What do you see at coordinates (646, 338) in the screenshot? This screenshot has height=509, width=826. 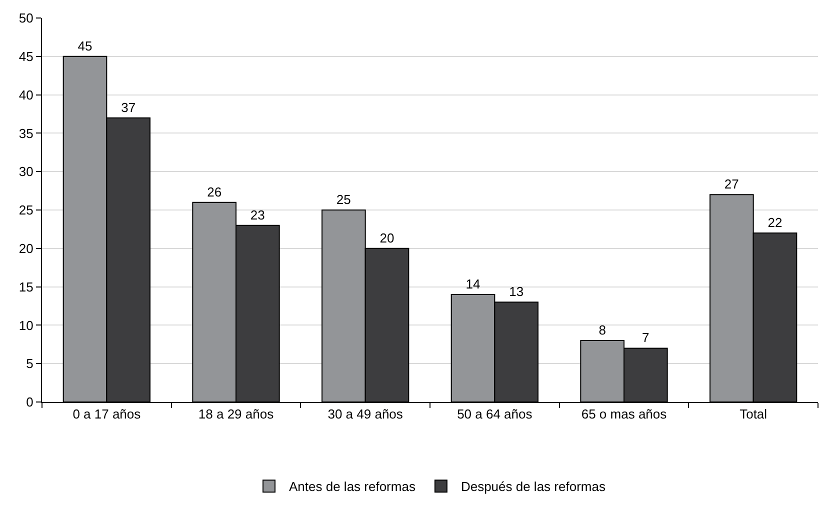 I see `data-label: 7` at bounding box center [646, 338].